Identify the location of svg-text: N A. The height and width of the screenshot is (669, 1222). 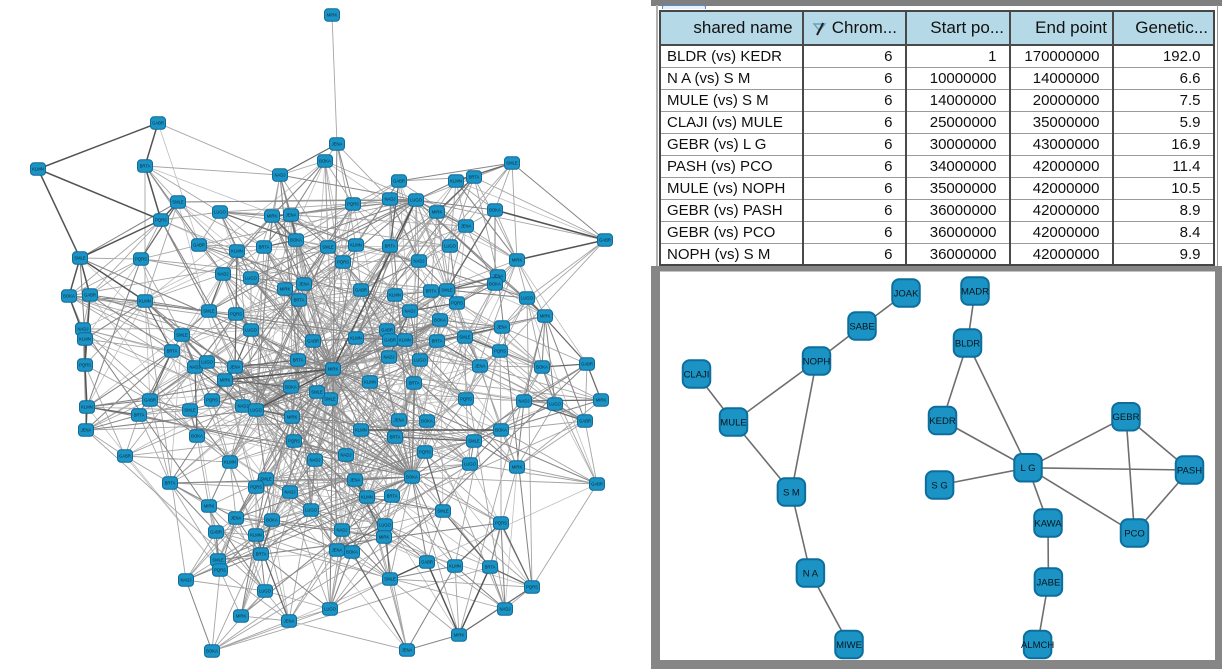
(811, 573).